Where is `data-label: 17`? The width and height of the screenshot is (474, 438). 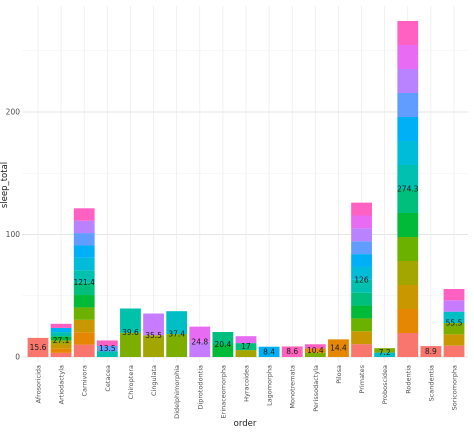 data-label: 17 is located at coordinates (246, 346).